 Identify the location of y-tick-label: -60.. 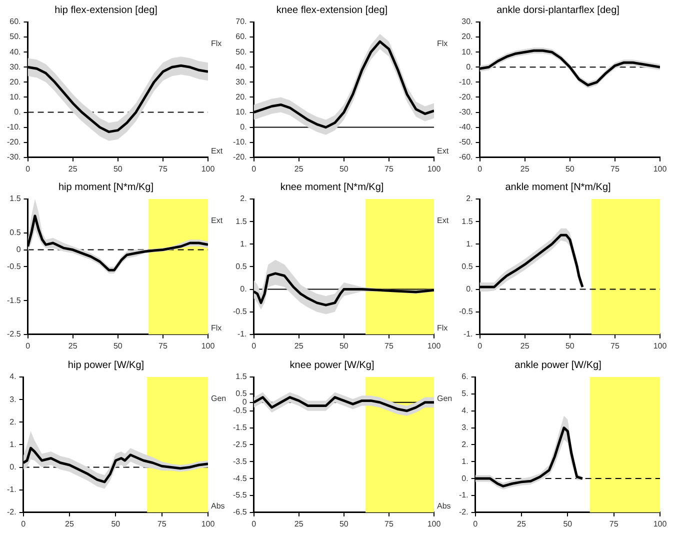
(465, 157).